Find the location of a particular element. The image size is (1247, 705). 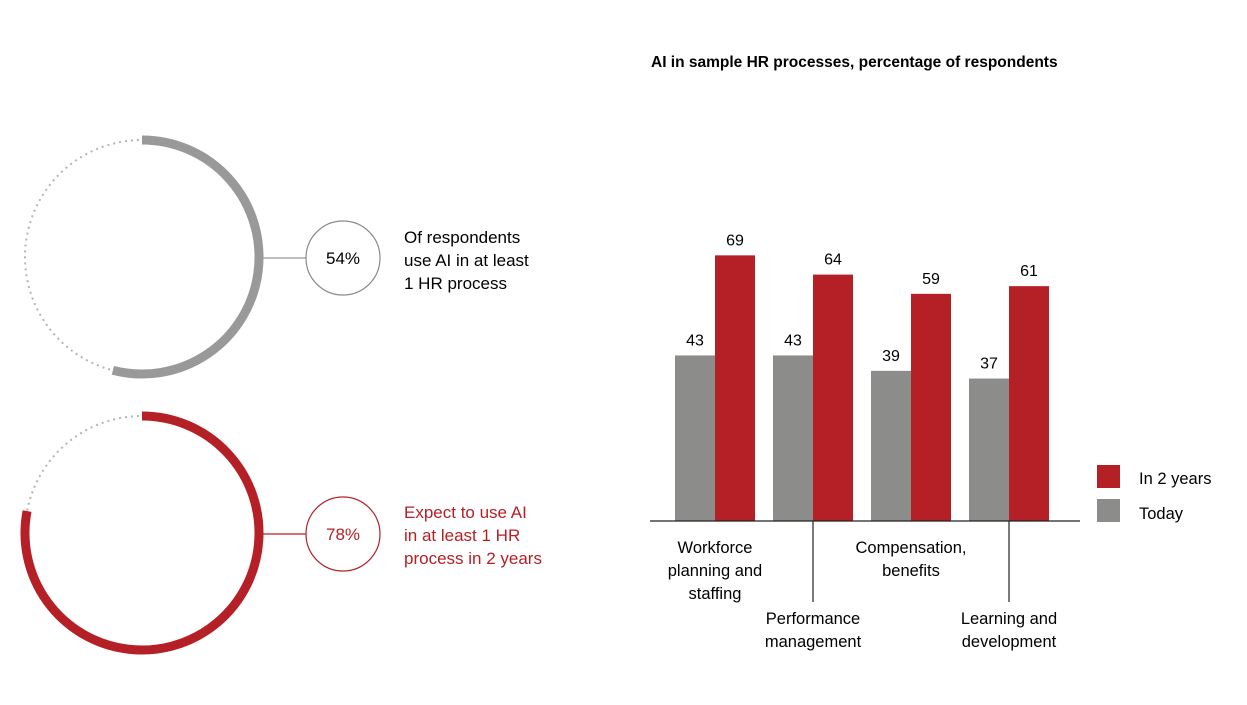

category-label-0-line-0: Workforce is located at coordinates (715, 548).